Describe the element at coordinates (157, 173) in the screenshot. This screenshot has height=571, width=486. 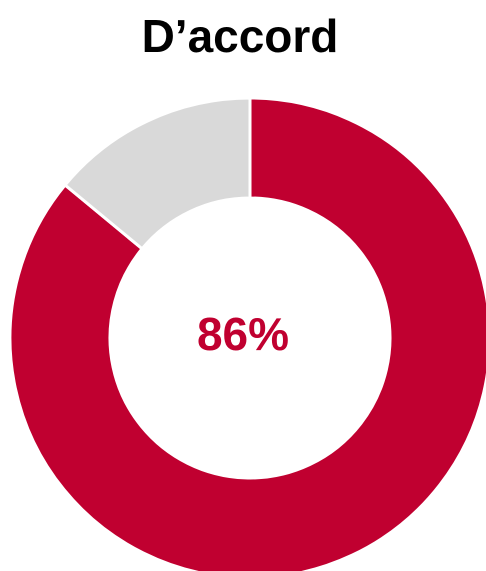
I see `donut-segment` at that location.